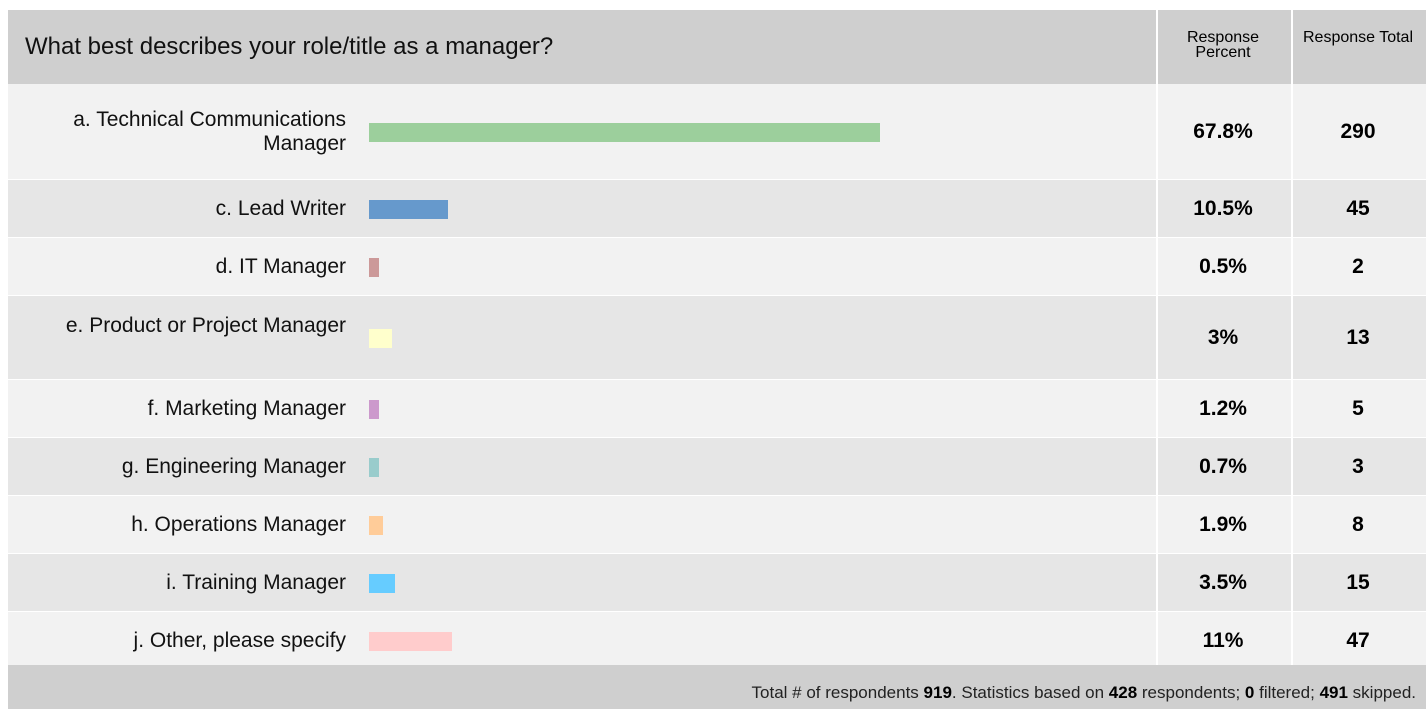  I want to click on footer-text: . Statistics based on, so click(1030, 692).